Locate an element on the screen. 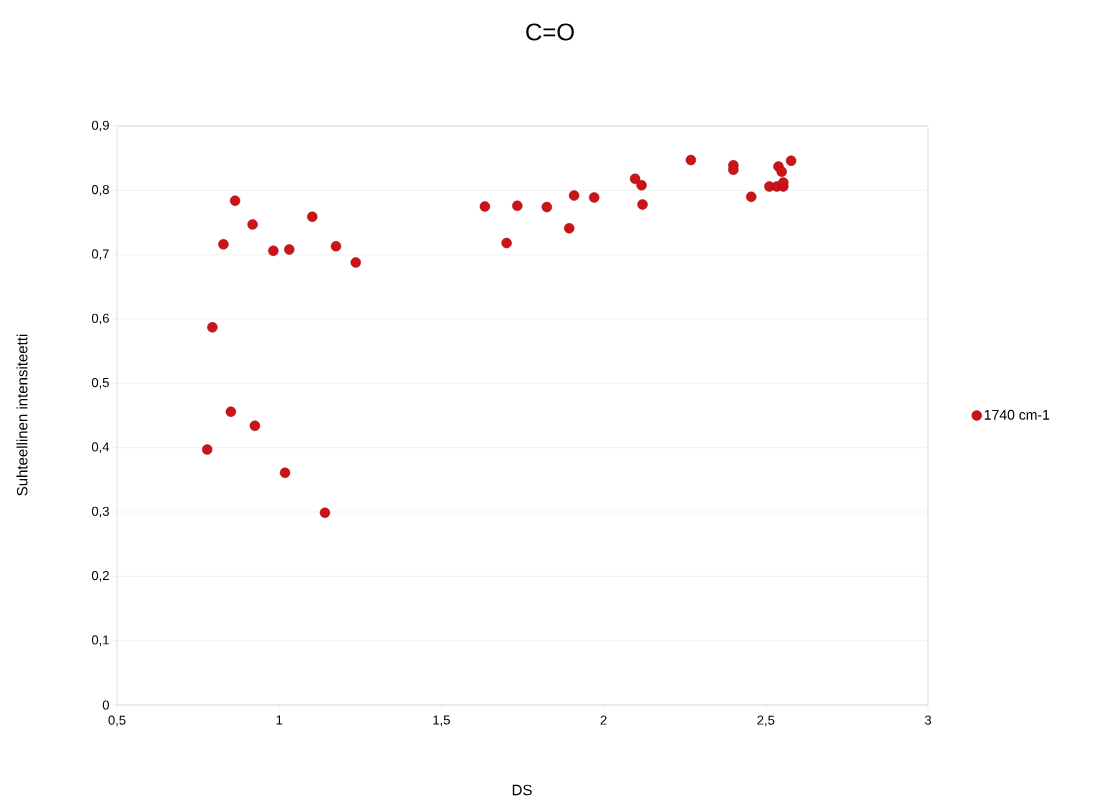 Image resolution: width=1114 pixels, height=805 pixels. y-tick-label: 0 is located at coordinates (105, 705).